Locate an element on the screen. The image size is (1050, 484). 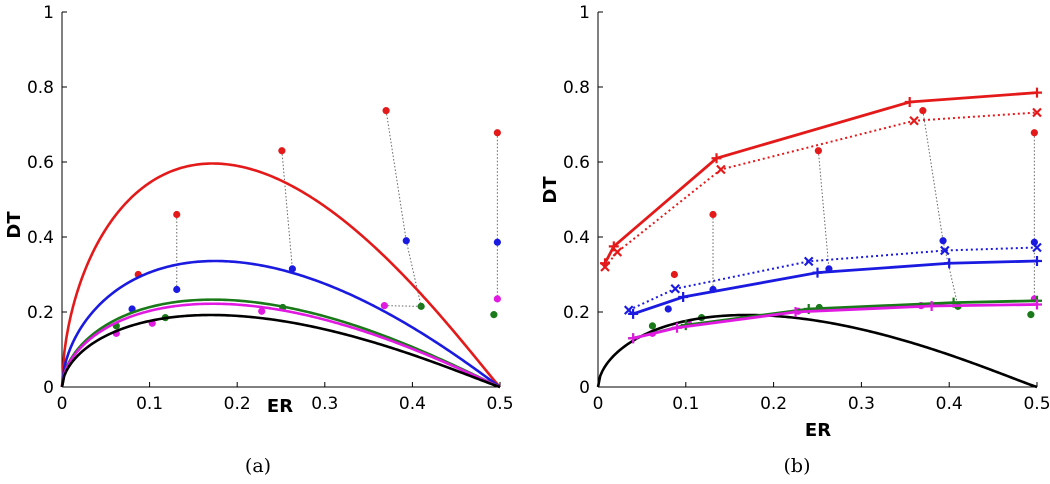
panel-b-caption: (b) is located at coordinates (797, 466).